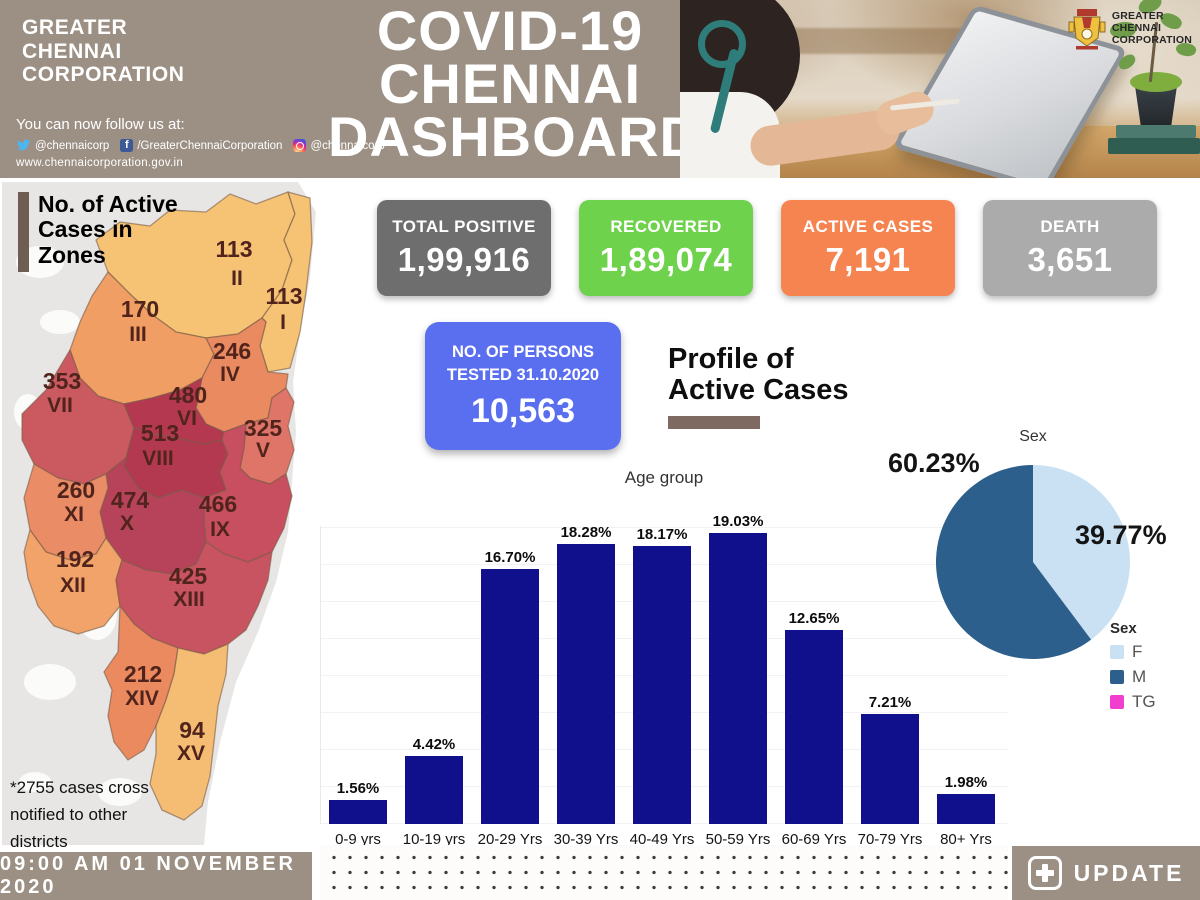 The height and width of the screenshot is (900, 1200). I want to click on bar-category-label: 50-59 Yrs, so click(738, 839).